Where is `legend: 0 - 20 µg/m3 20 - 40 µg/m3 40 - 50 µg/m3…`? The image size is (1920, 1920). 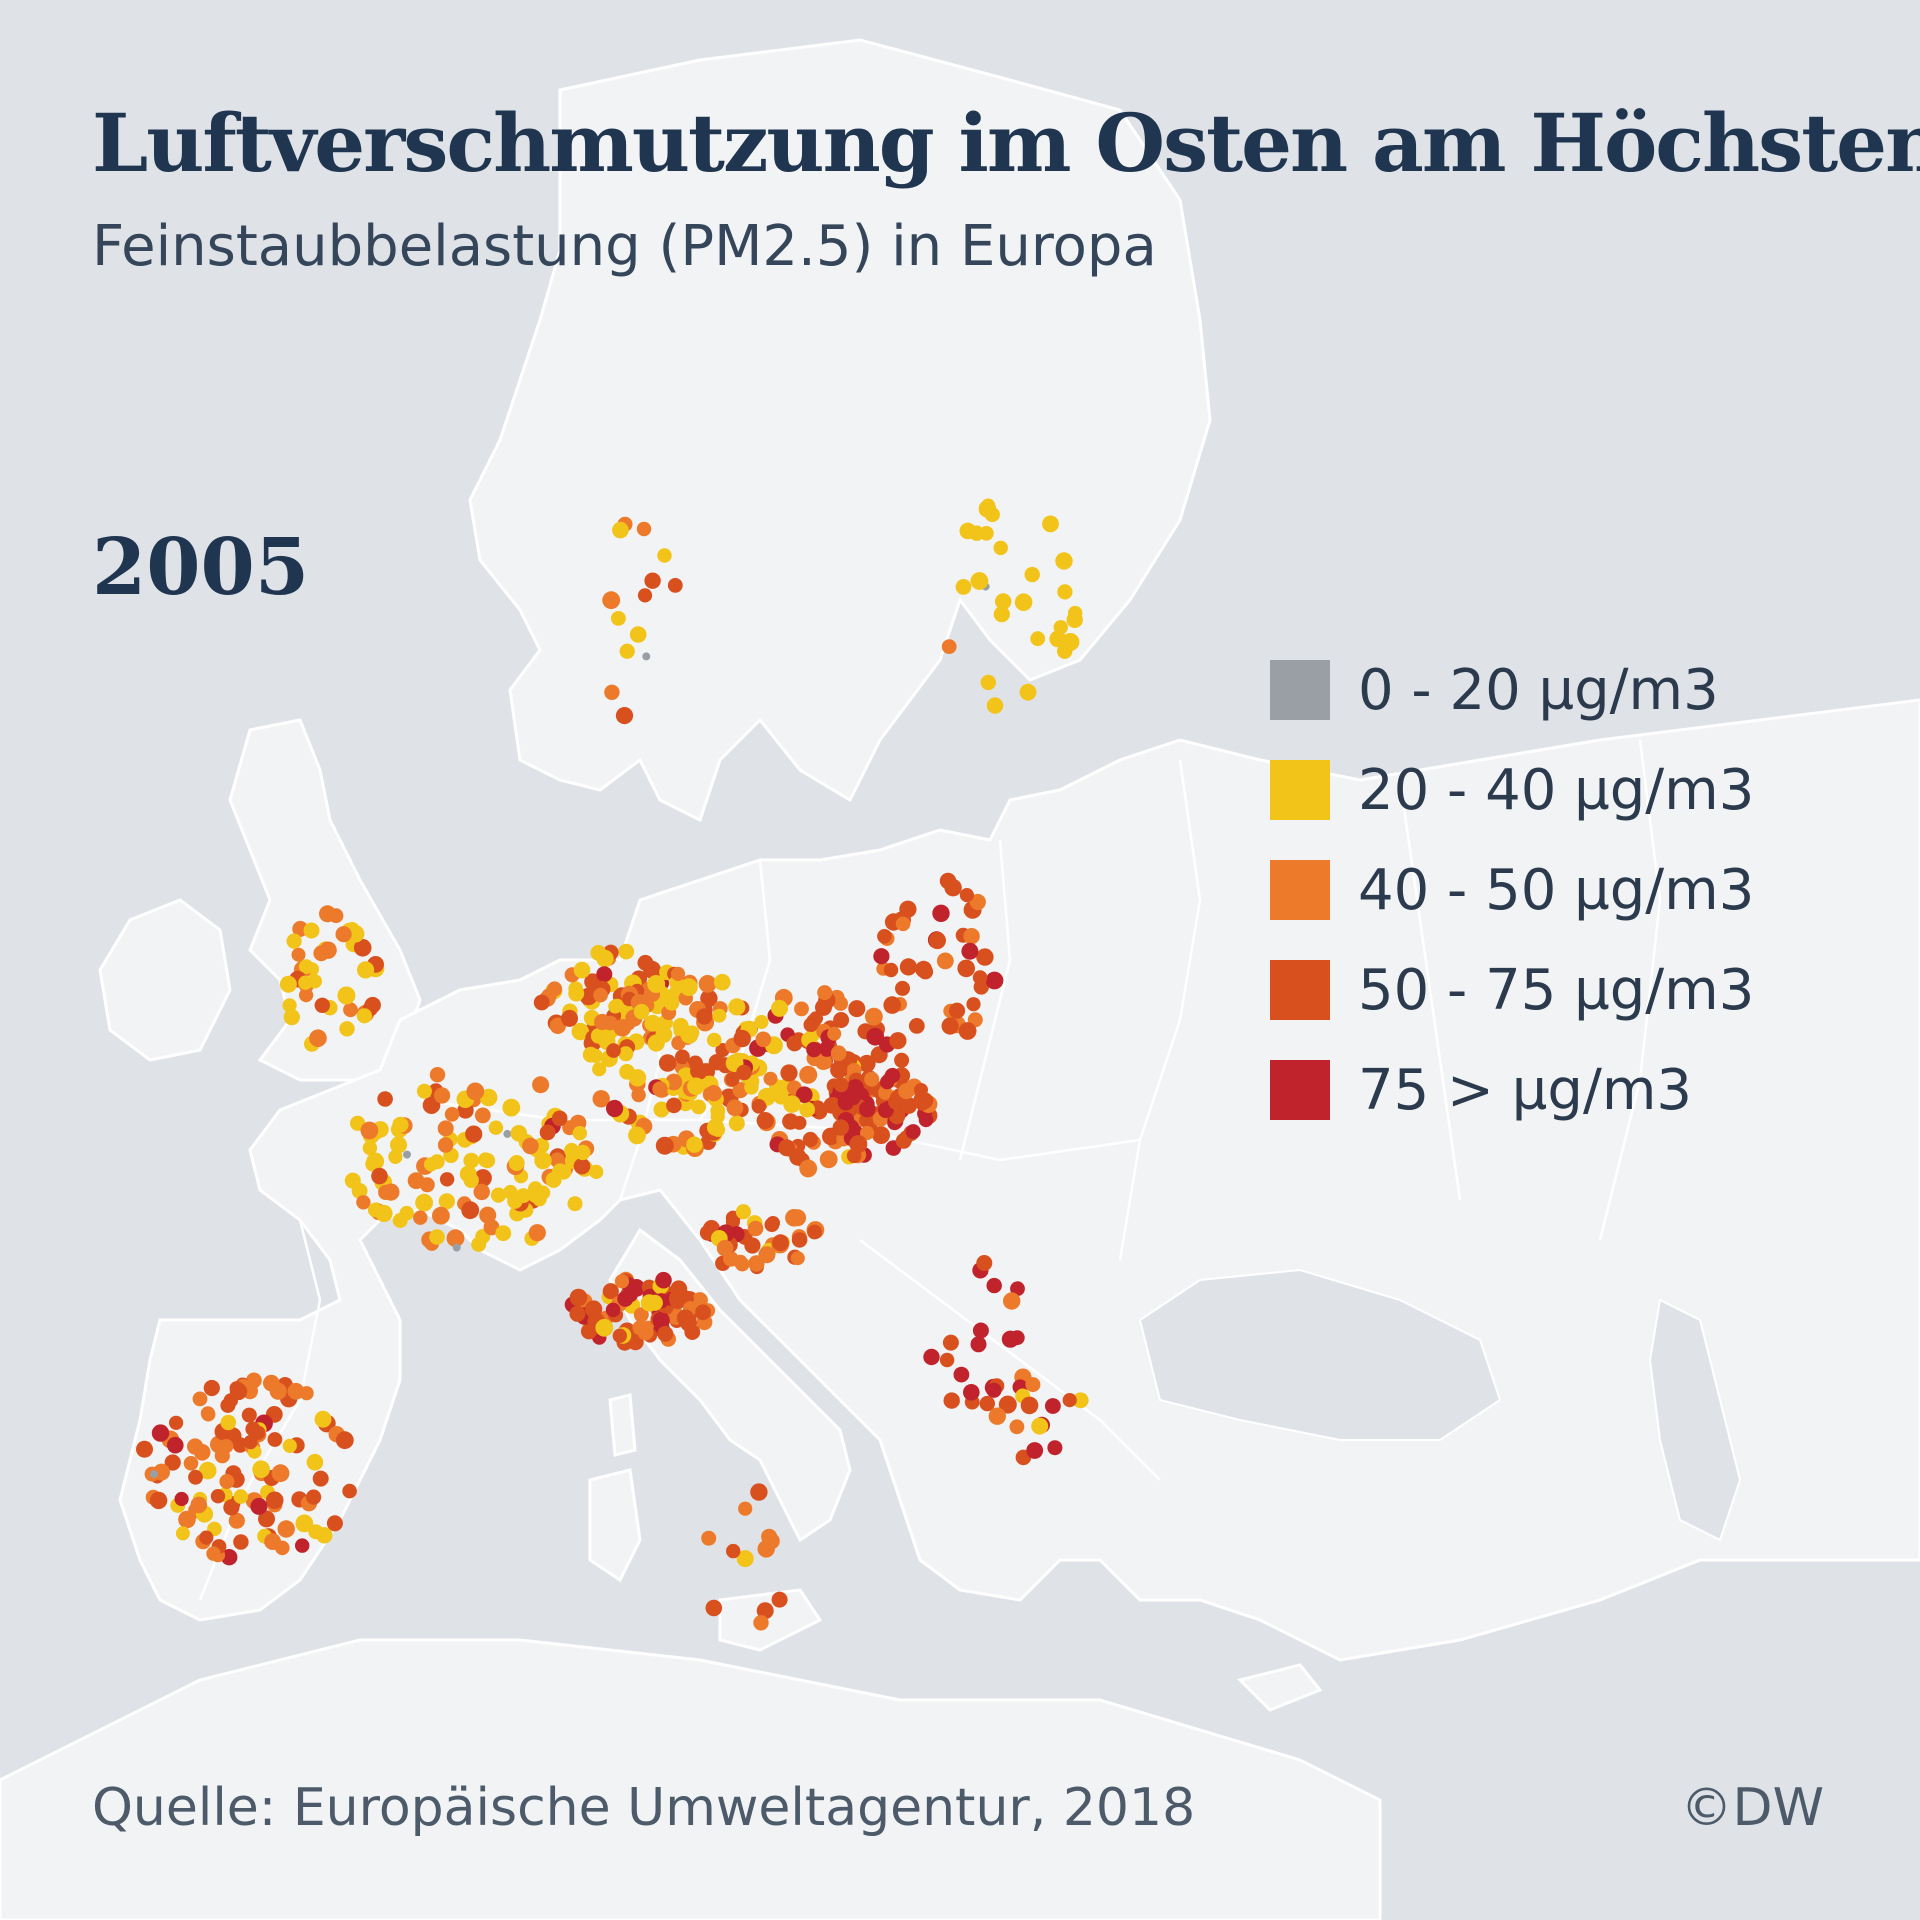
legend: 0 - 20 µg/m3 20 - 40 µg/m3 40 - 50 µg/m3… is located at coordinates (1512, 890).